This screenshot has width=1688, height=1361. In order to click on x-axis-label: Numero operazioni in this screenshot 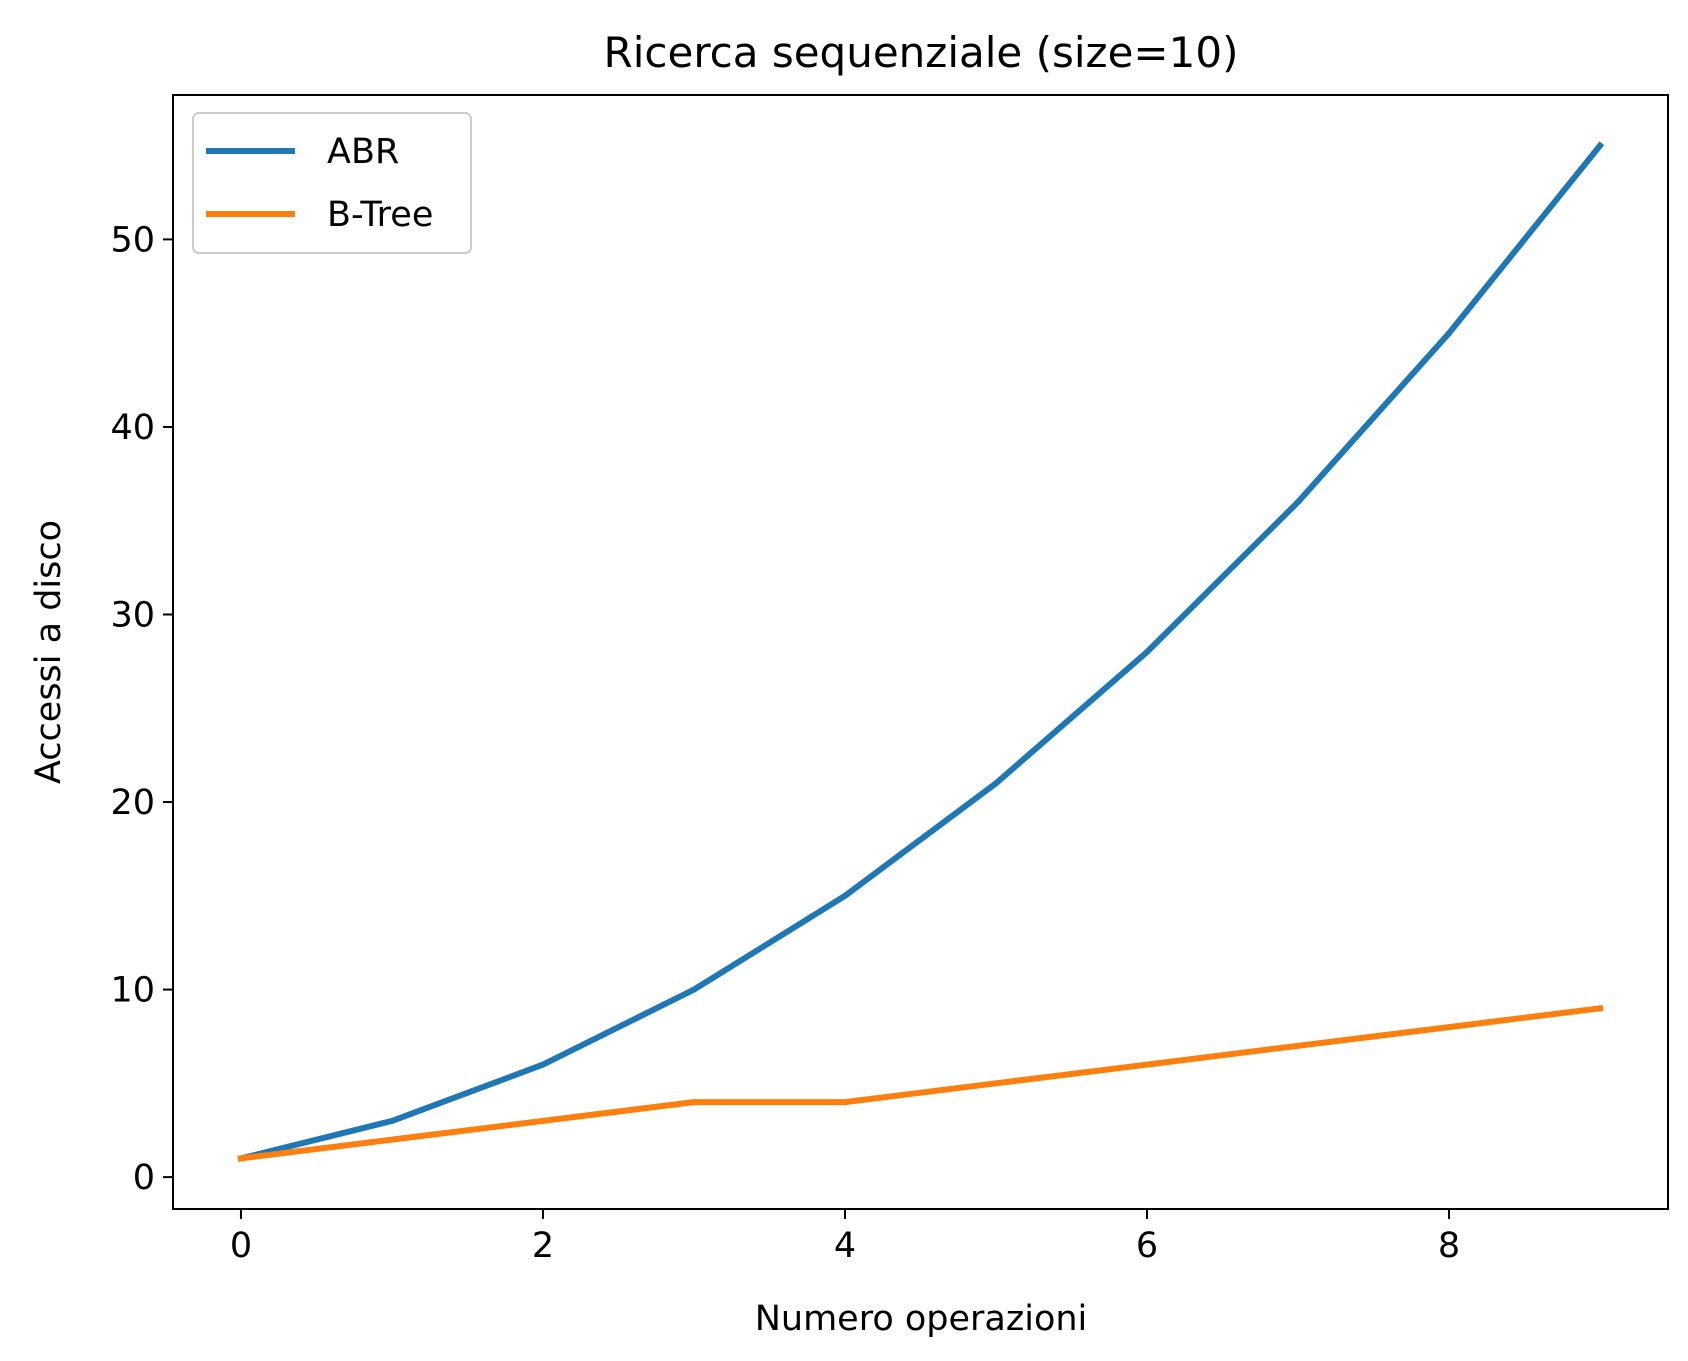, I will do `click(921, 1319)`.